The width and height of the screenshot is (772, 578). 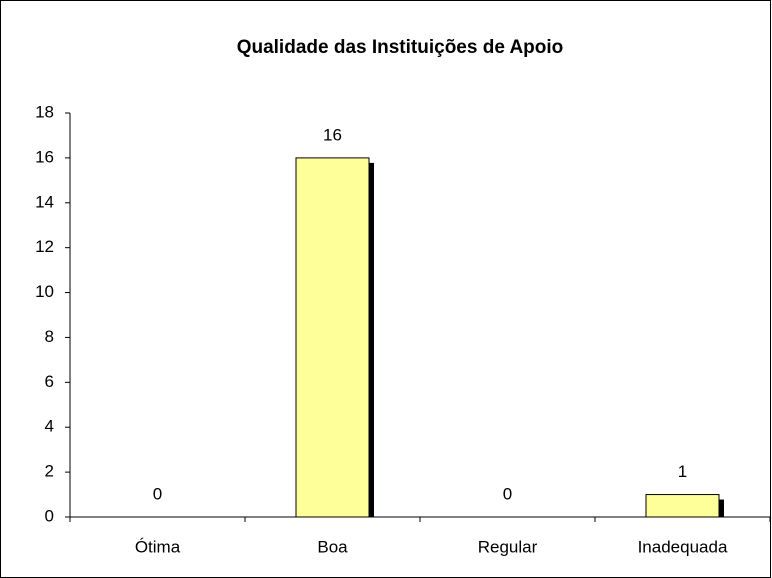 I want to click on y-tick-label: 8, so click(x=49, y=336).